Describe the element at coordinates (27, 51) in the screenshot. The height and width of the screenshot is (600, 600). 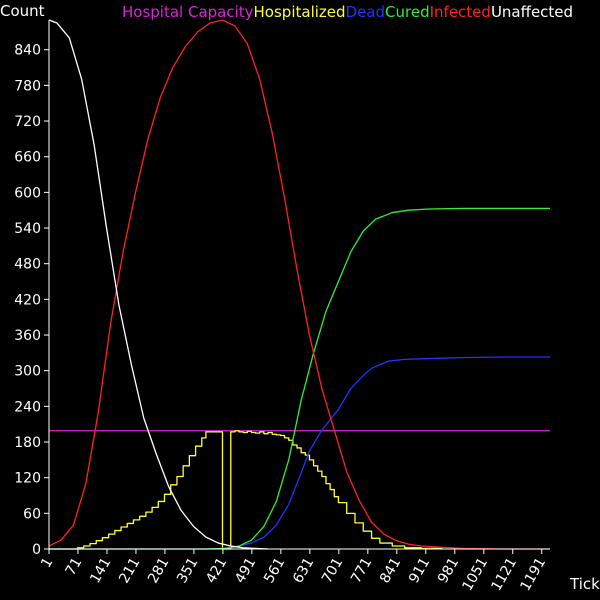
I see `y-tick-label: 840` at that location.